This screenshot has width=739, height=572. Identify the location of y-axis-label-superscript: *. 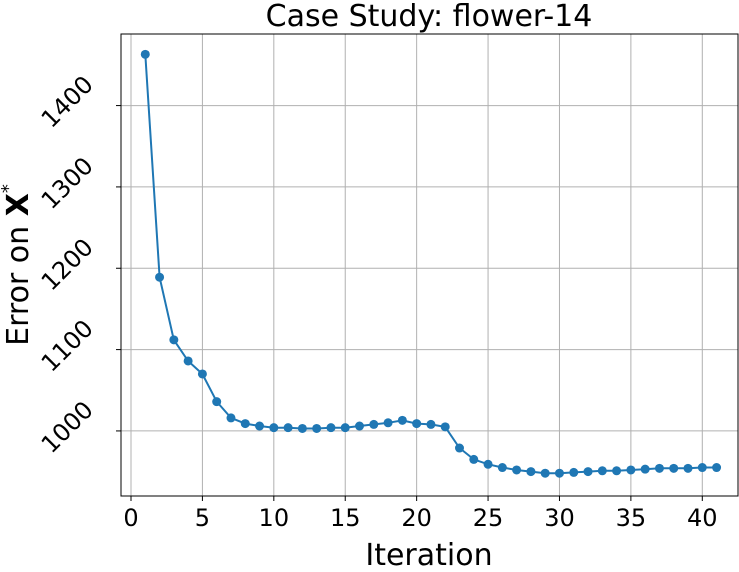
(9, 188).